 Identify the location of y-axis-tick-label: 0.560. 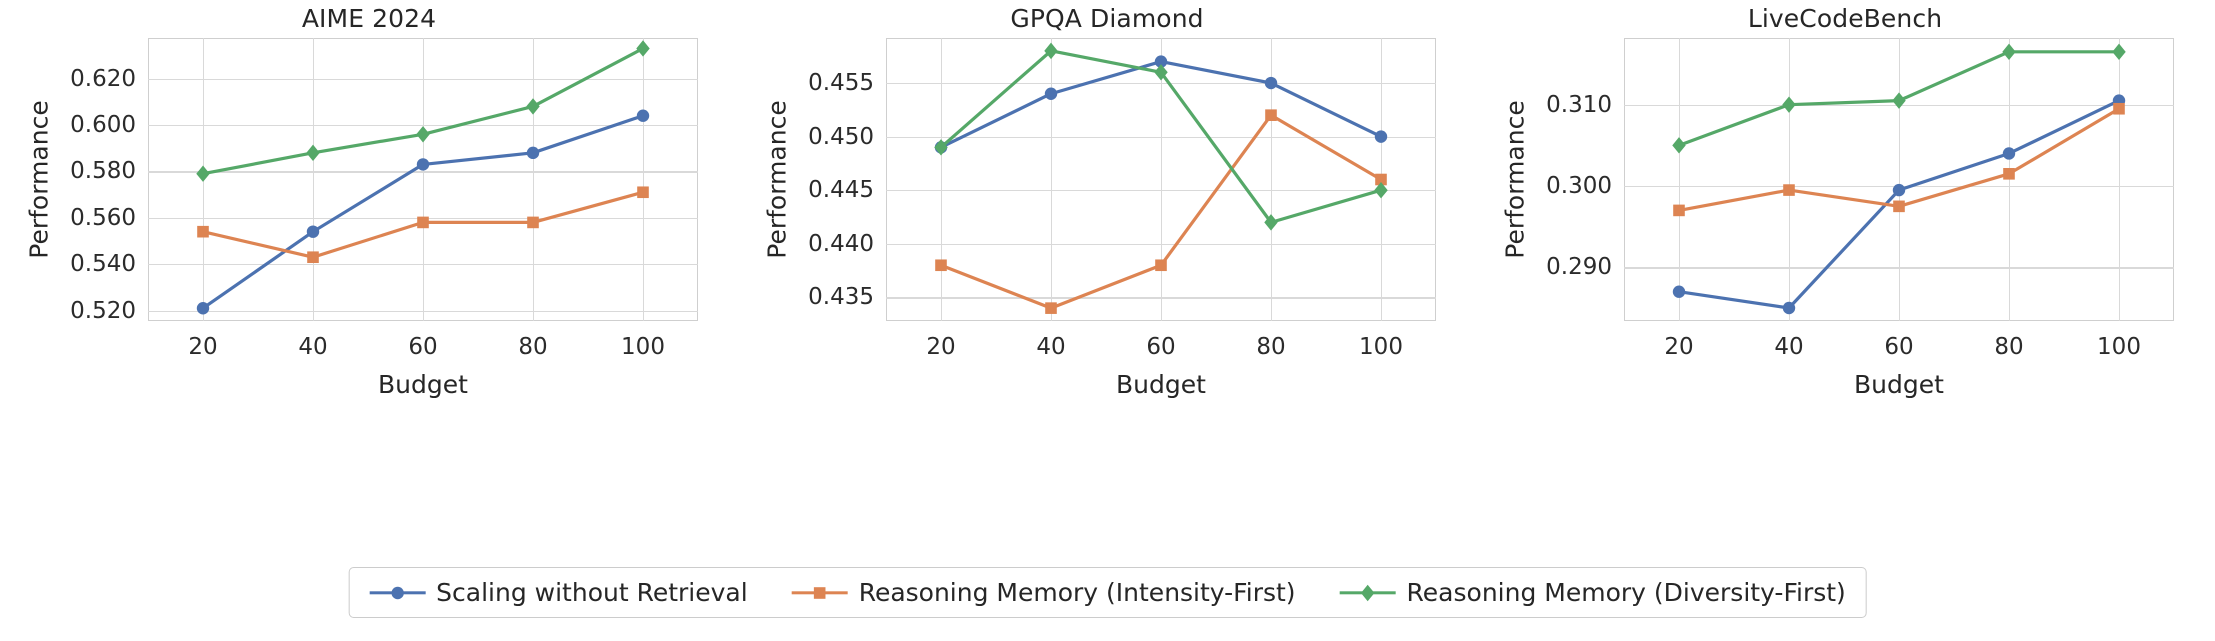
(103, 217).